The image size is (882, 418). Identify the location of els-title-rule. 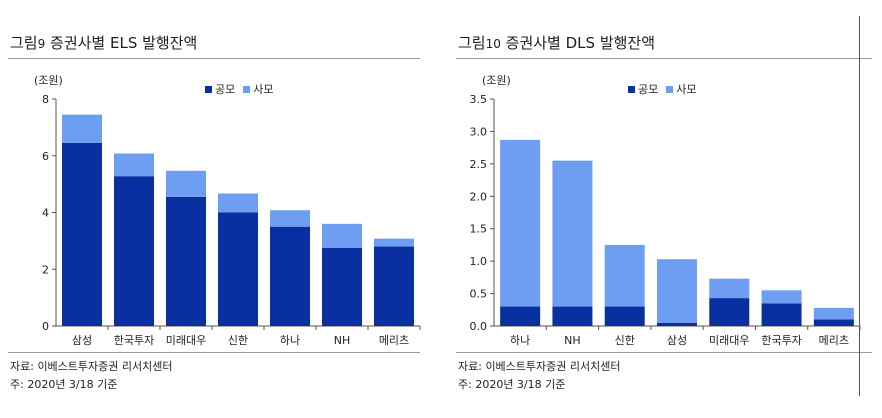
(214, 58).